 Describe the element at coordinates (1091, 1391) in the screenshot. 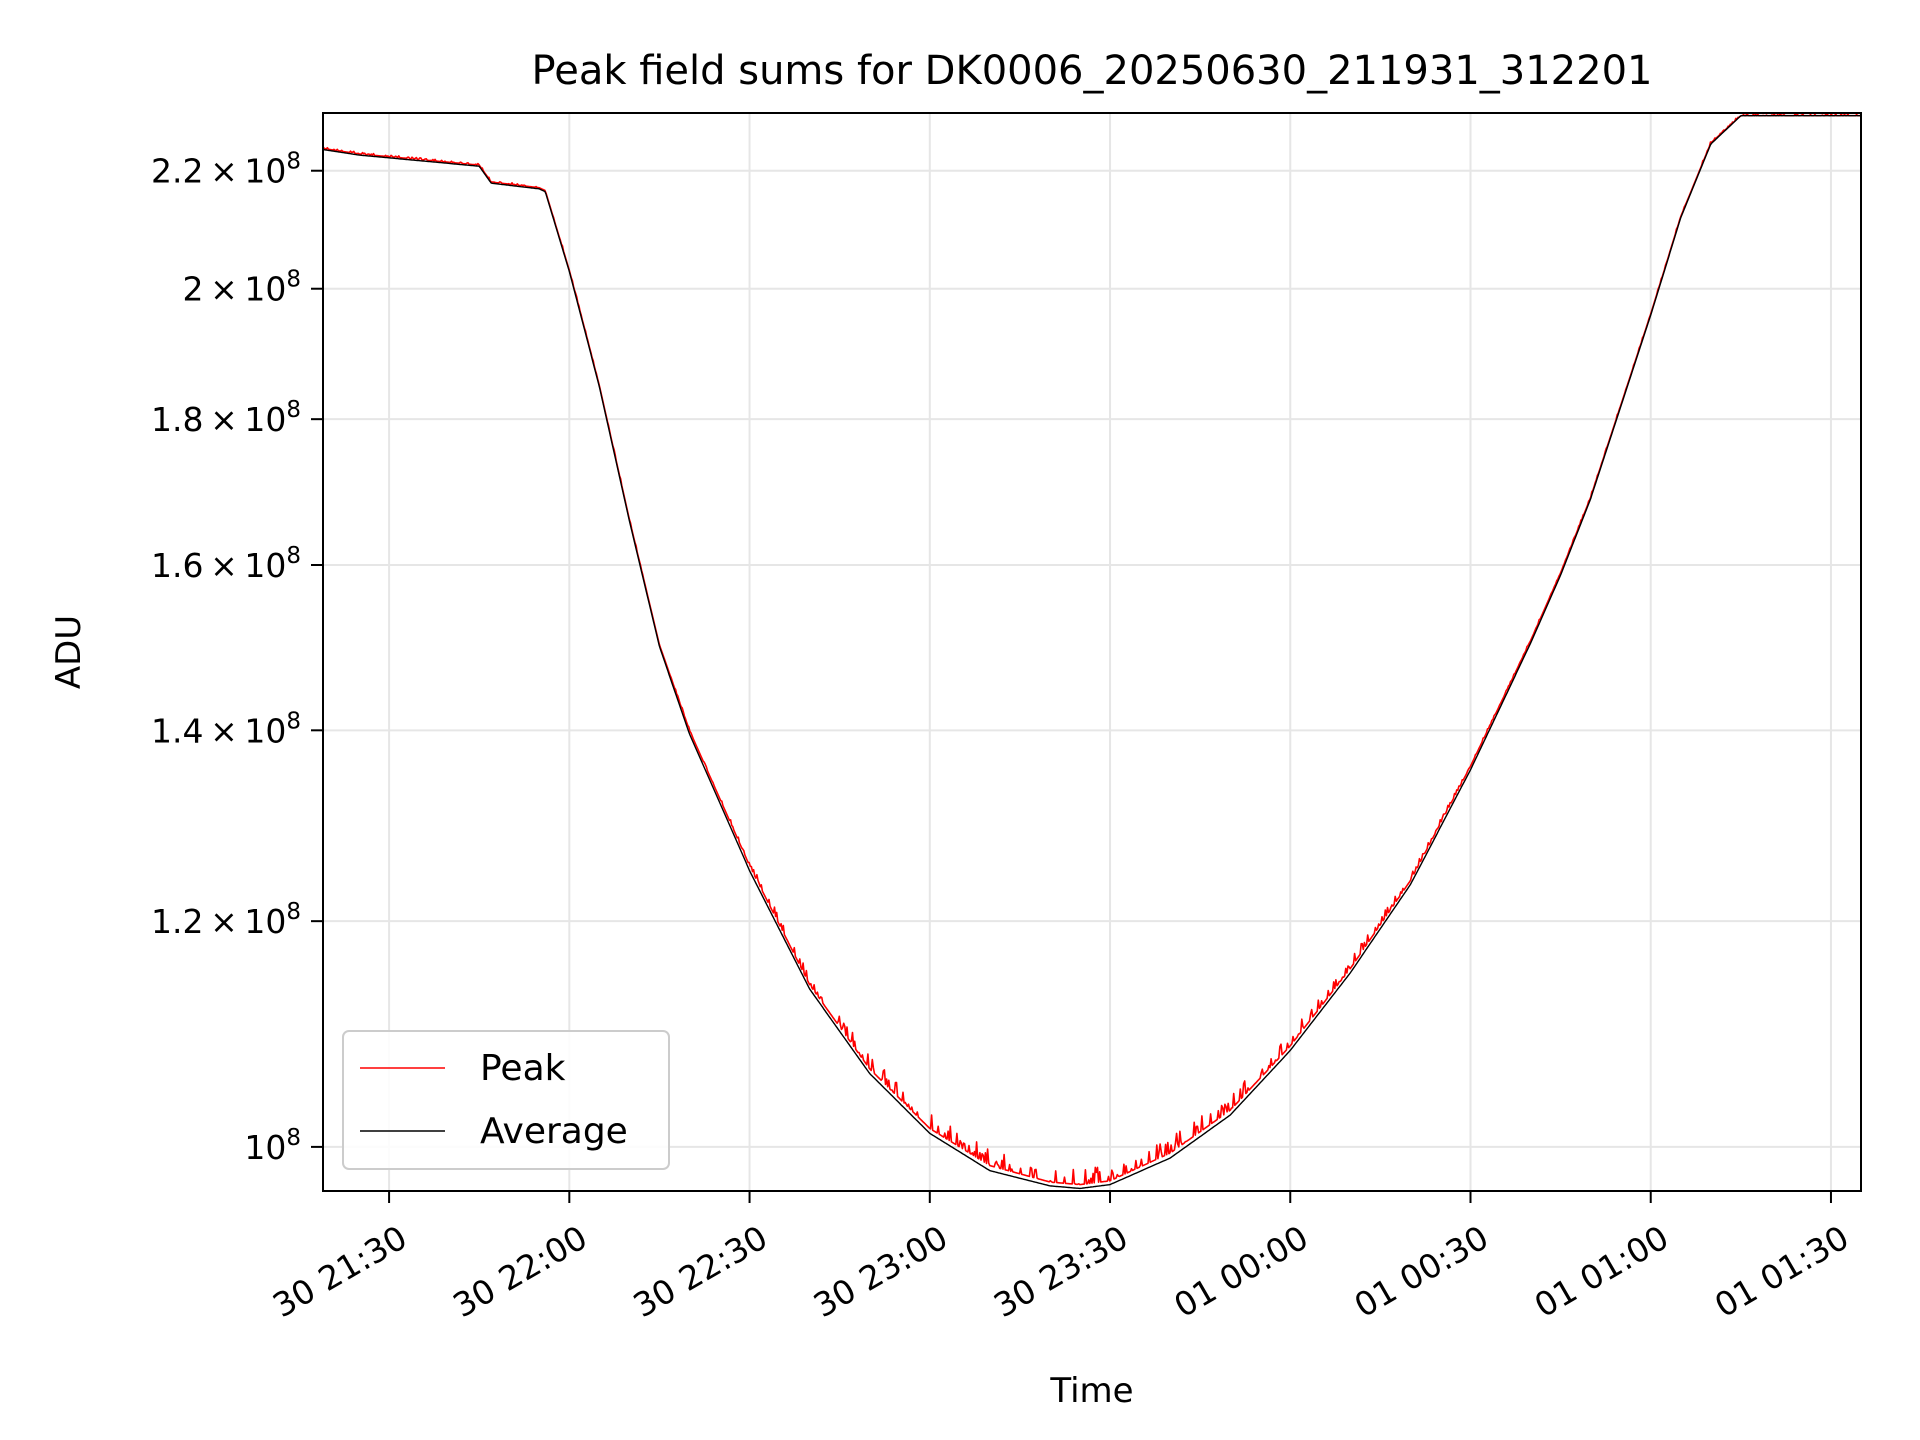

I see `x-axis-label: Time` at that location.